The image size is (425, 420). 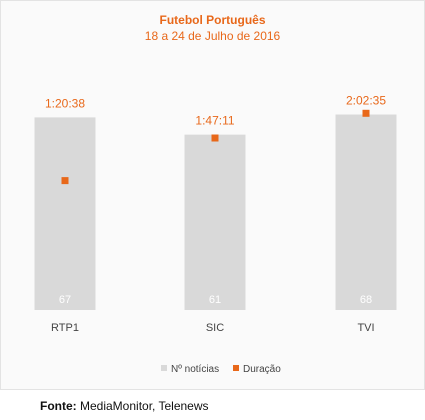 I want to click on bar-value-label: 68, so click(x=366, y=300).